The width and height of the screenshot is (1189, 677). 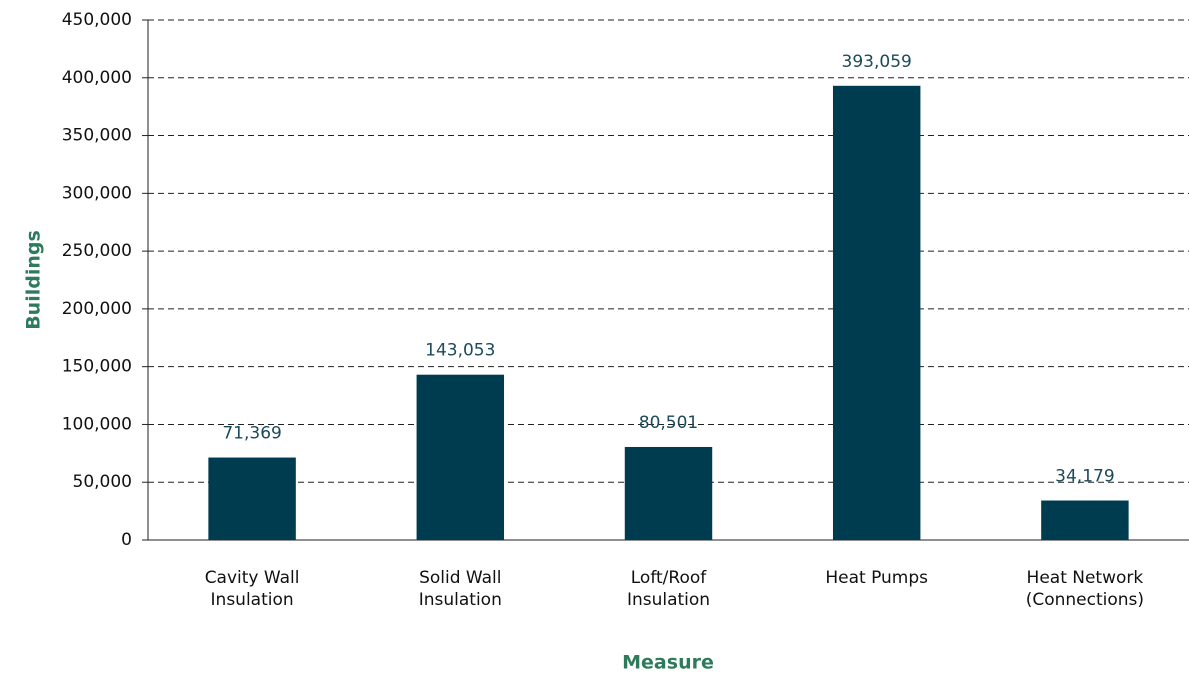 What do you see at coordinates (102, 482) in the screenshot?
I see `y-tick-label: 50,000` at bounding box center [102, 482].